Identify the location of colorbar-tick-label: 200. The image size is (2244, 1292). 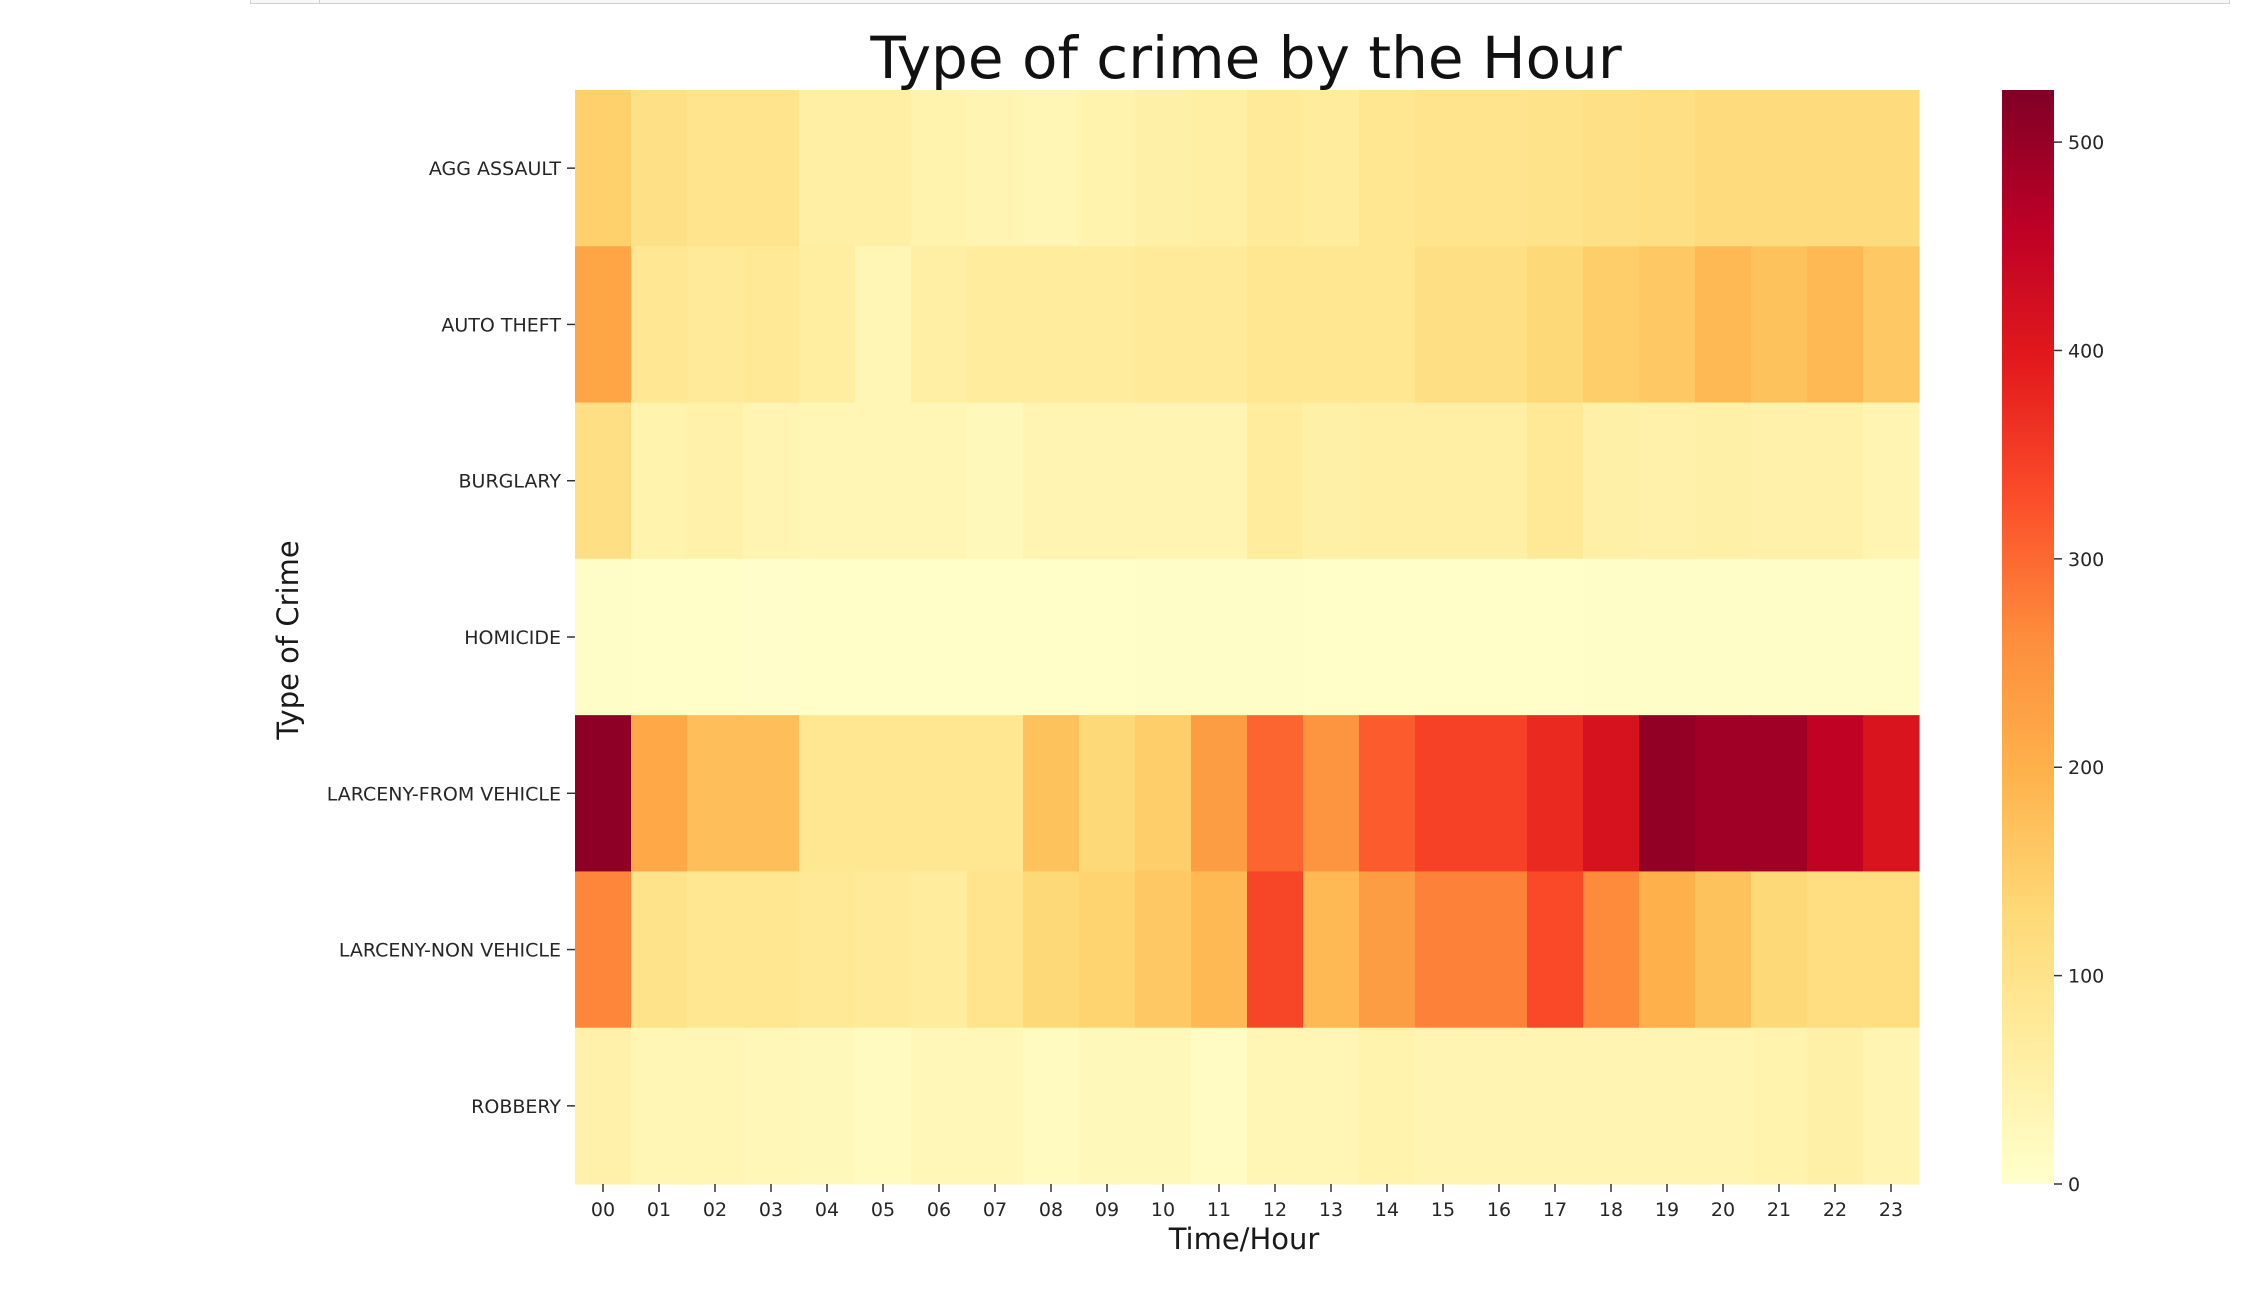
(2086, 768).